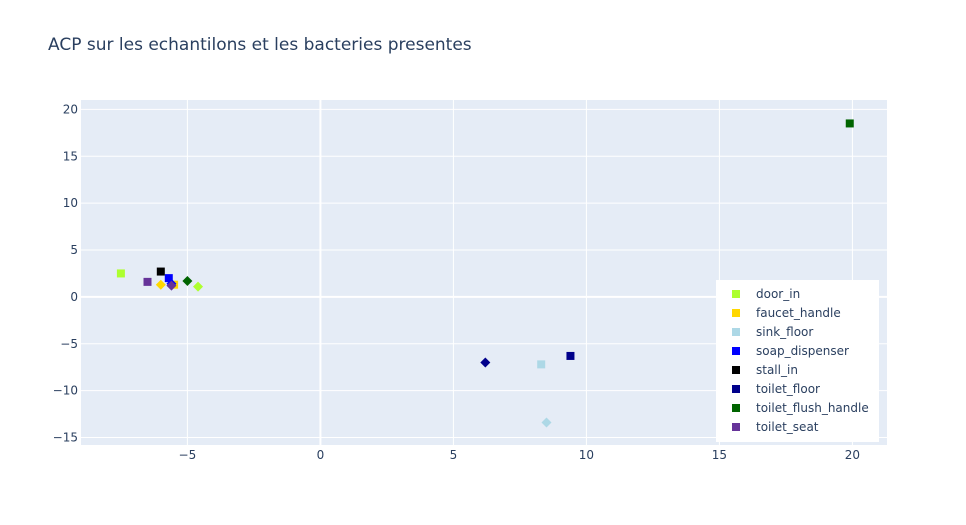  What do you see at coordinates (321, 455) in the screenshot?
I see `x-tick-label: 0` at bounding box center [321, 455].